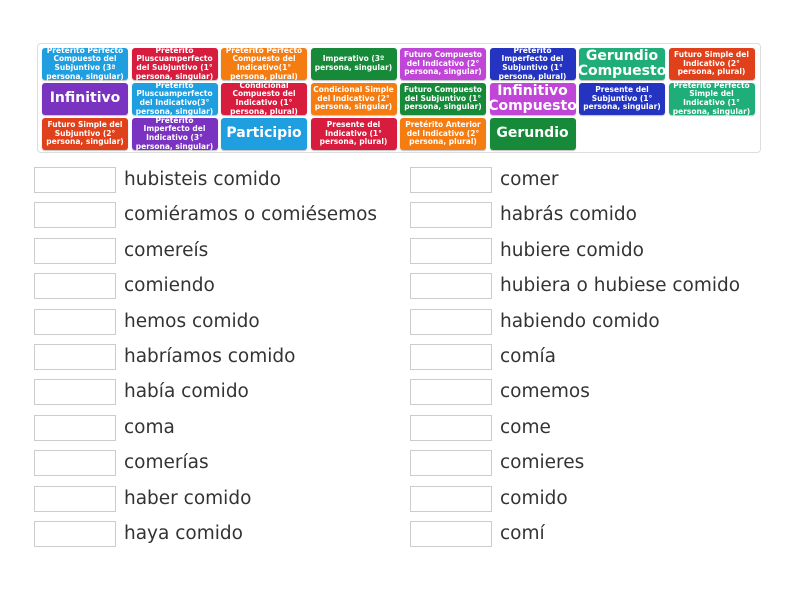 The width and height of the screenshot is (800, 600). What do you see at coordinates (568, 215) in the screenshot?
I see `verb-form-label: habrás comido` at bounding box center [568, 215].